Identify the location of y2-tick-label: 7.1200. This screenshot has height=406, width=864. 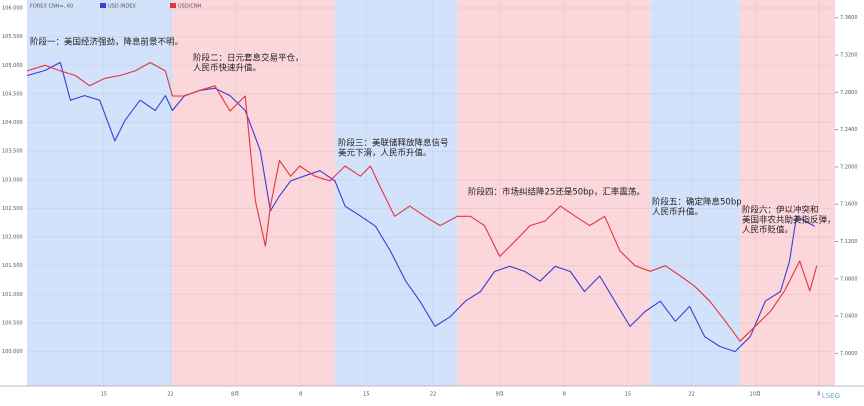
(849, 242).